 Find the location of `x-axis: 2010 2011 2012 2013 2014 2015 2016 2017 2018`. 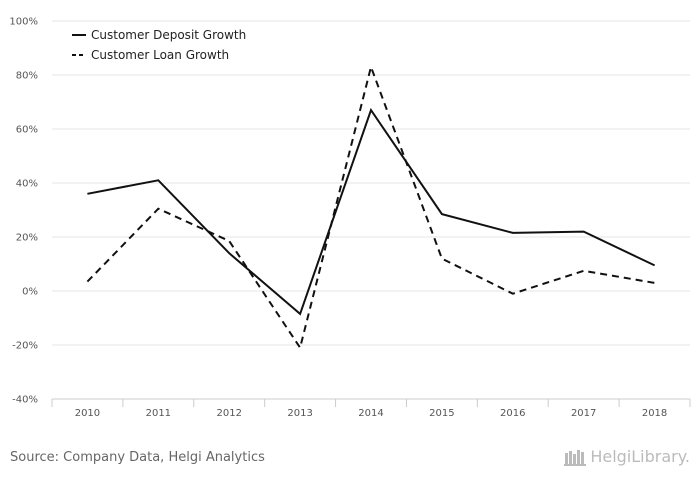

x-axis: 2010 2011 2012 2013 2014 2015 2016 2017 2018 is located at coordinates (371, 408).